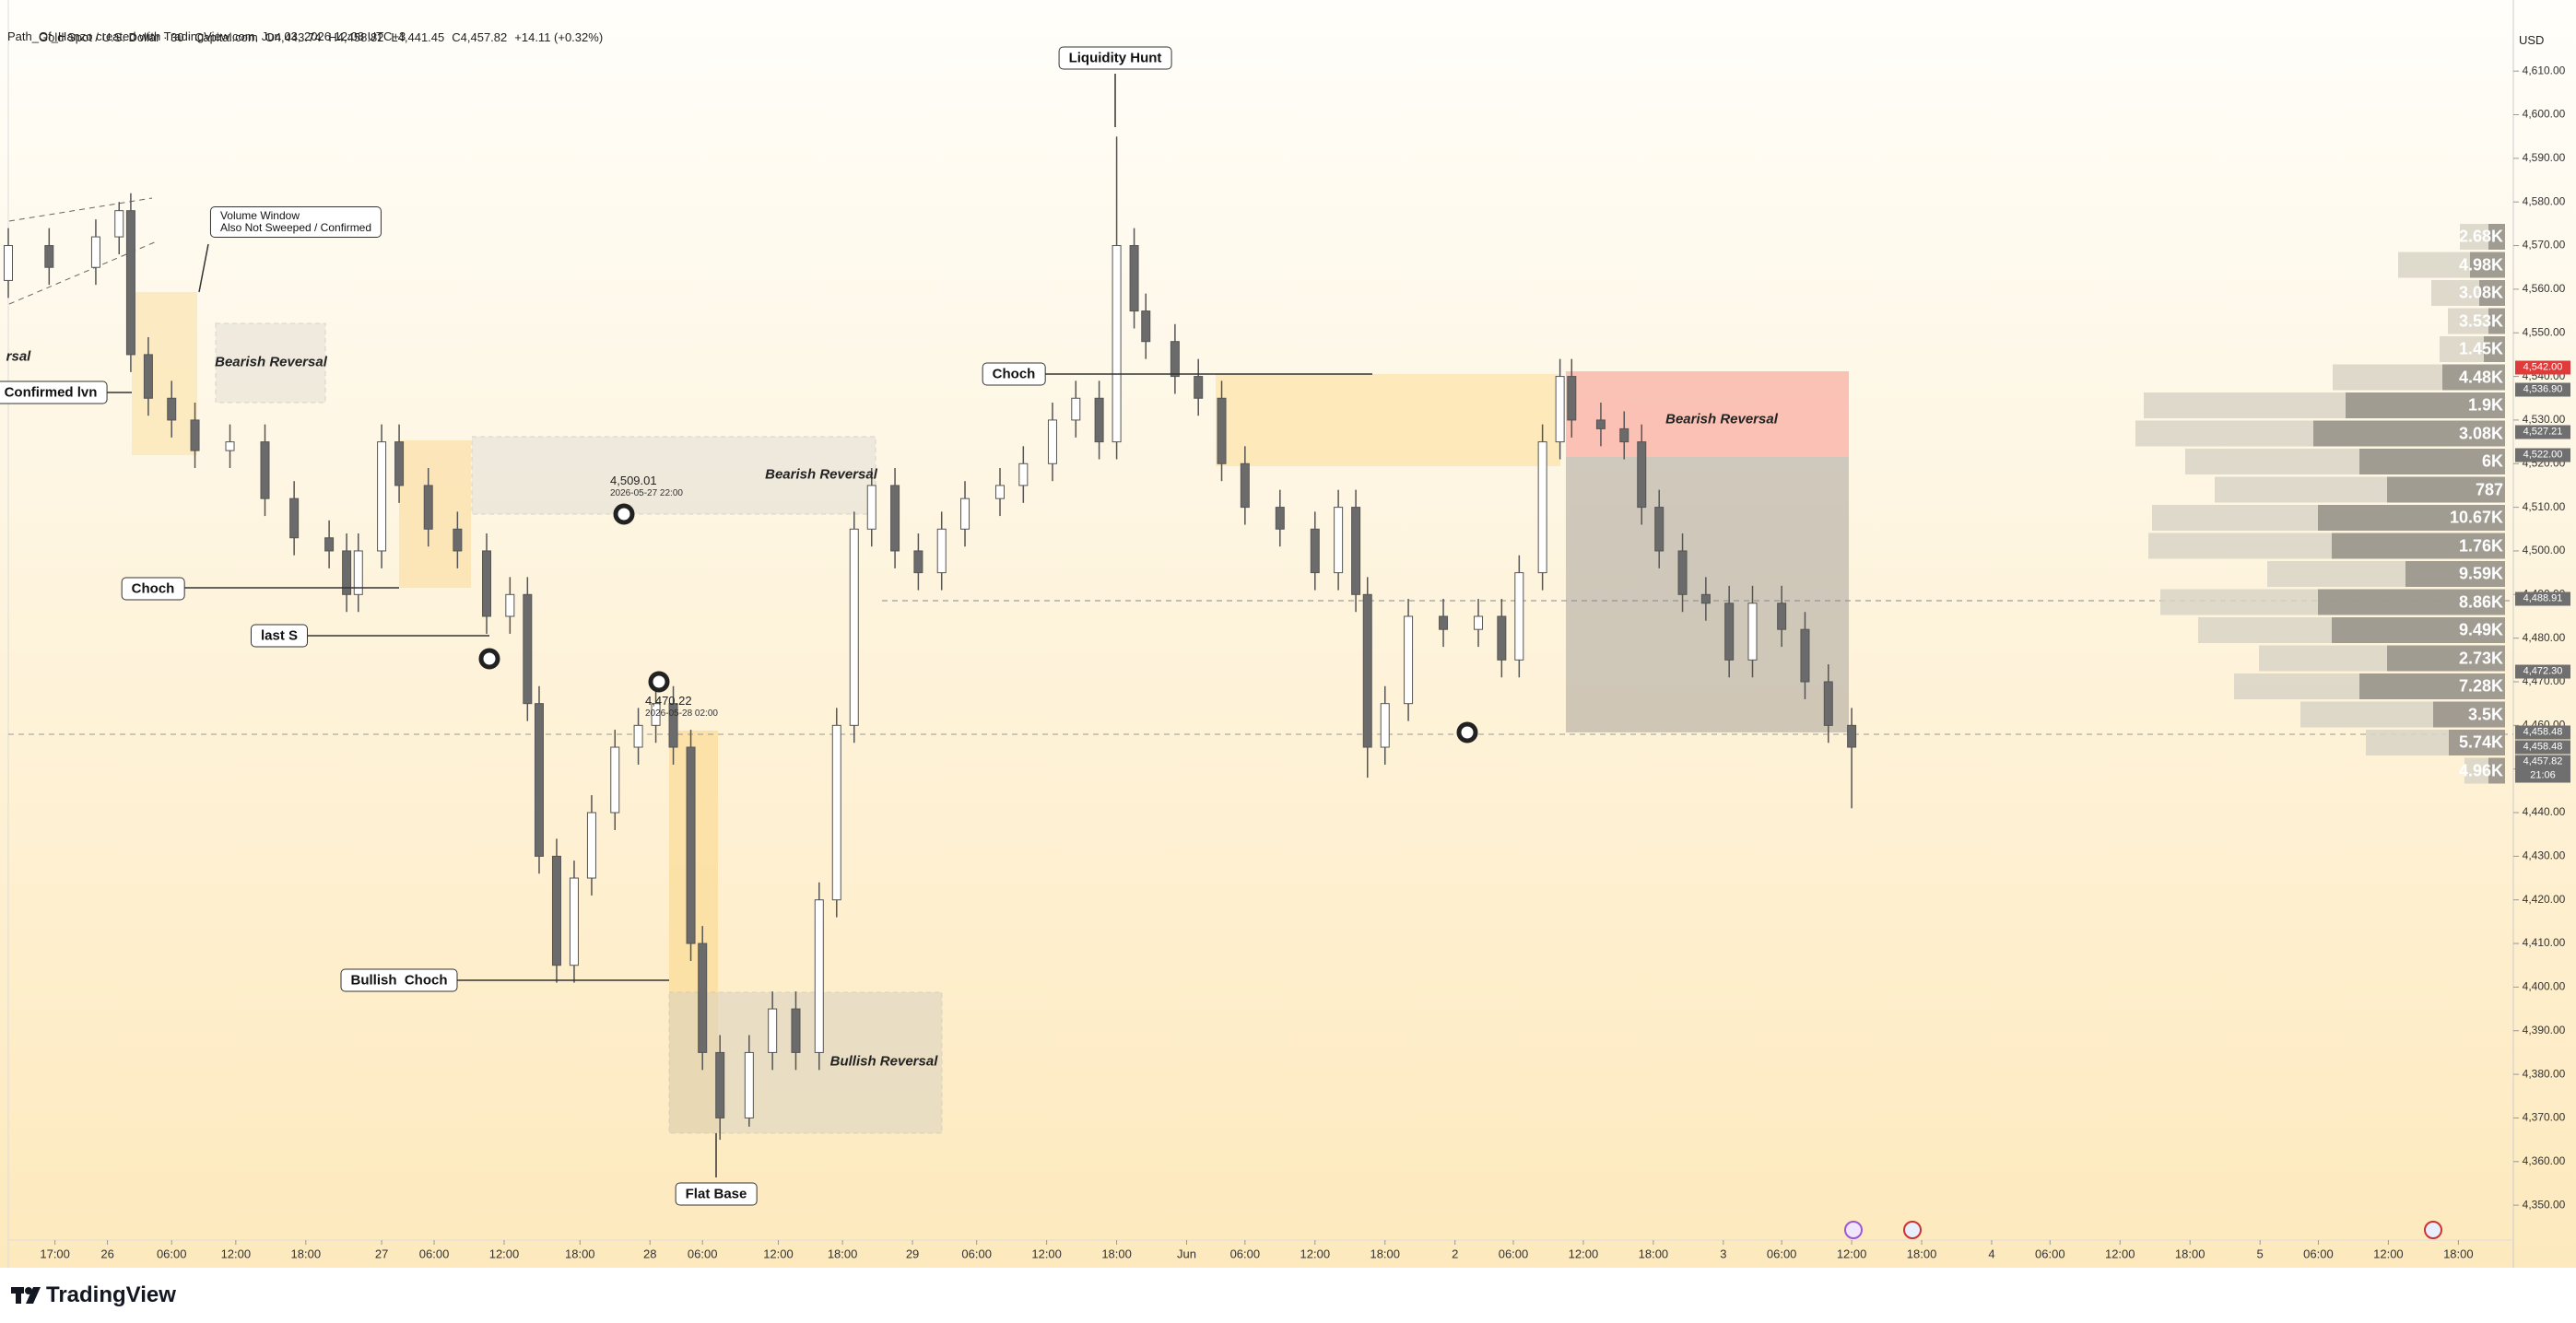 This screenshot has height=1323, width=2576. What do you see at coordinates (2544, 1030) in the screenshot?
I see `y-tick-label: 4,390.00` at bounding box center [2544, 1030].